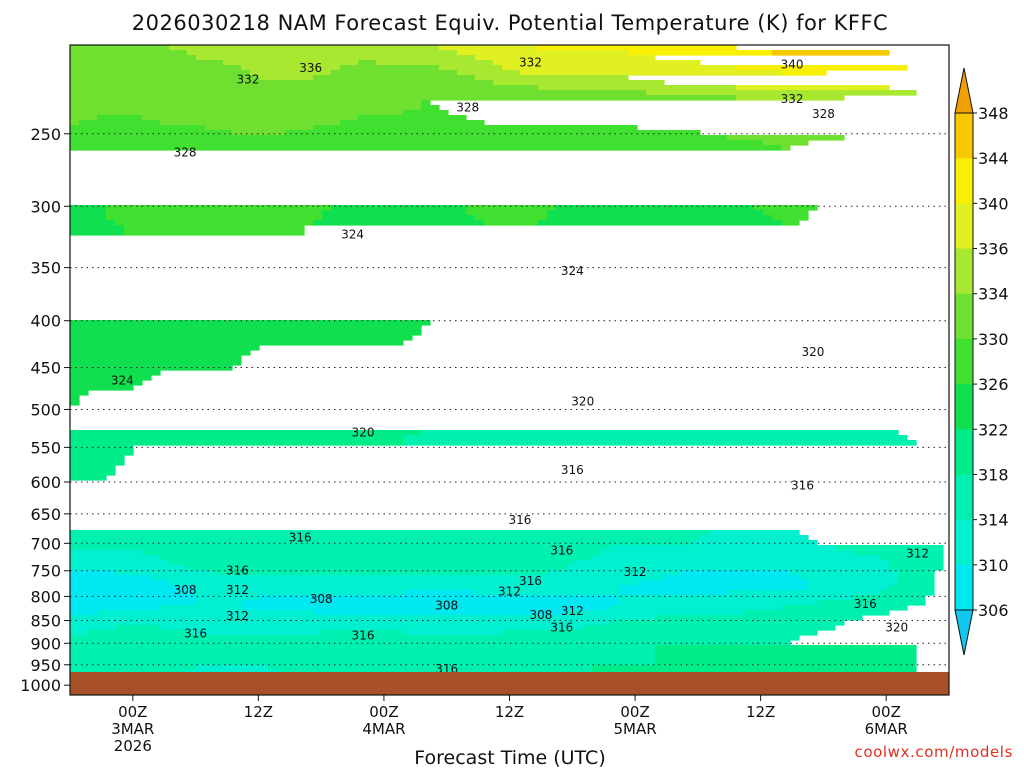 This screenshot has width=1024, height=768. Describe the element at coordinates (964, 632) in the screenshot. I see `colorbar-min-arrow` at that location.